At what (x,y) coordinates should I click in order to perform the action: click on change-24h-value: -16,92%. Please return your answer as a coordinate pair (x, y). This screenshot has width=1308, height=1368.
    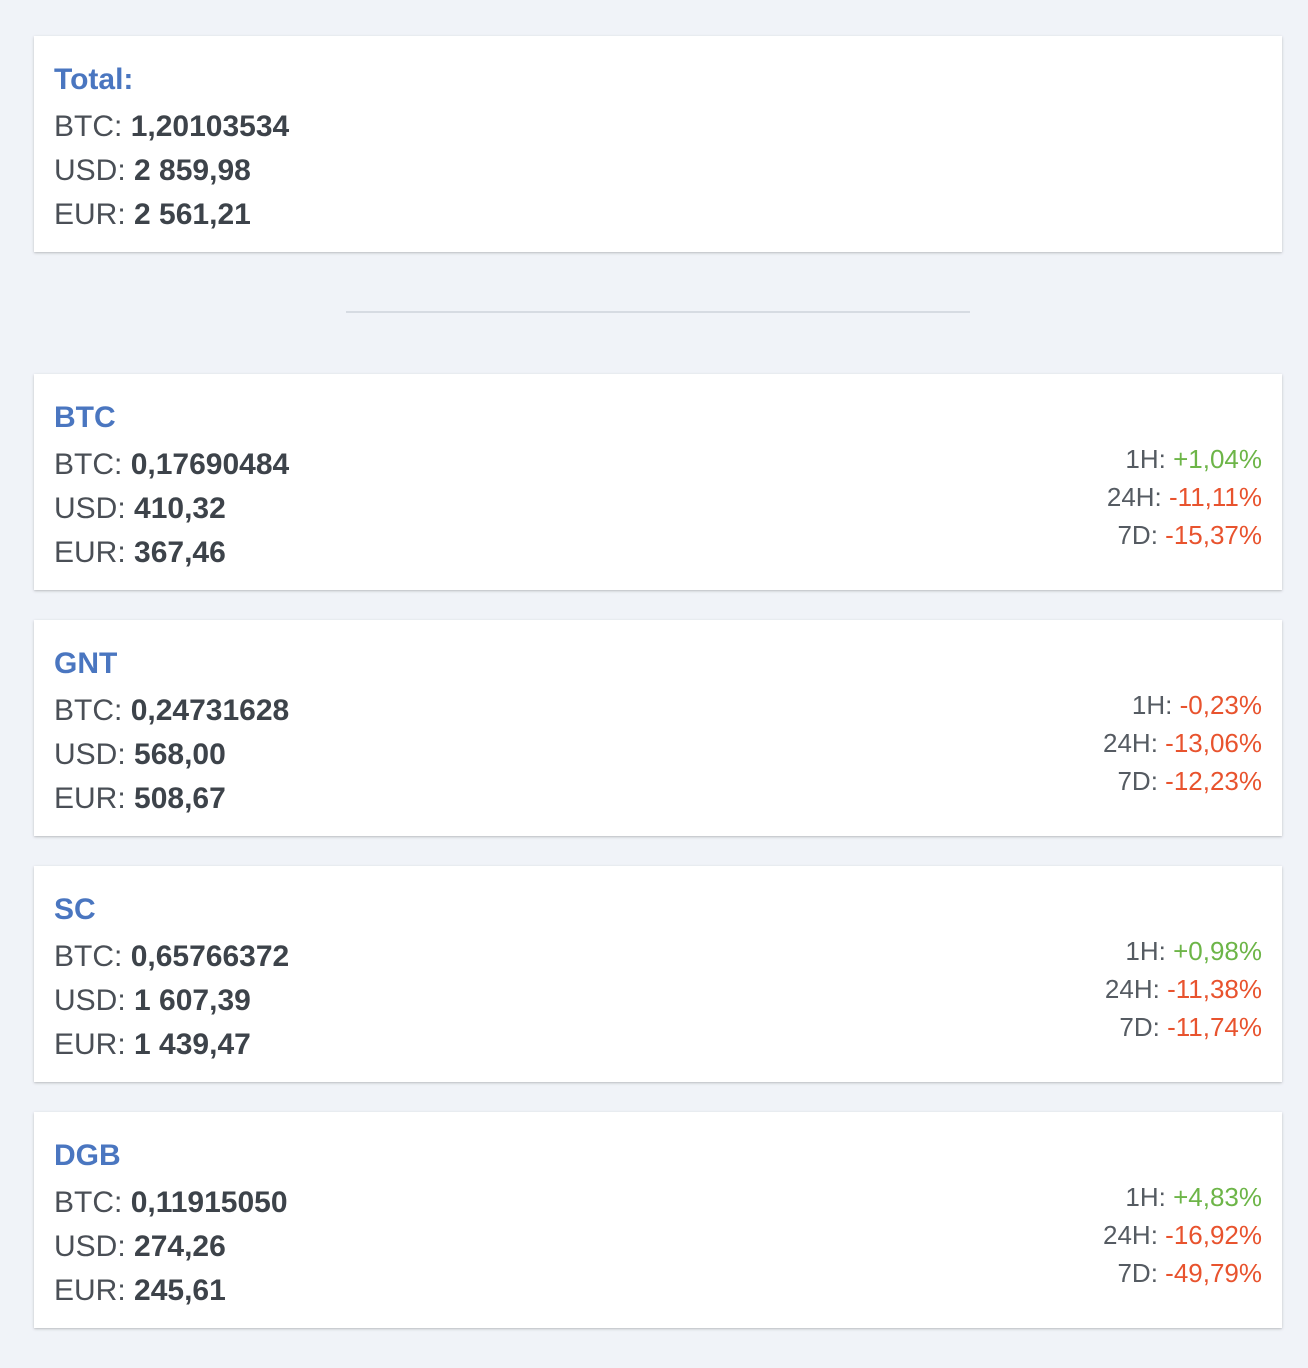
    Looking at the image, I should click on (1213, 1235).